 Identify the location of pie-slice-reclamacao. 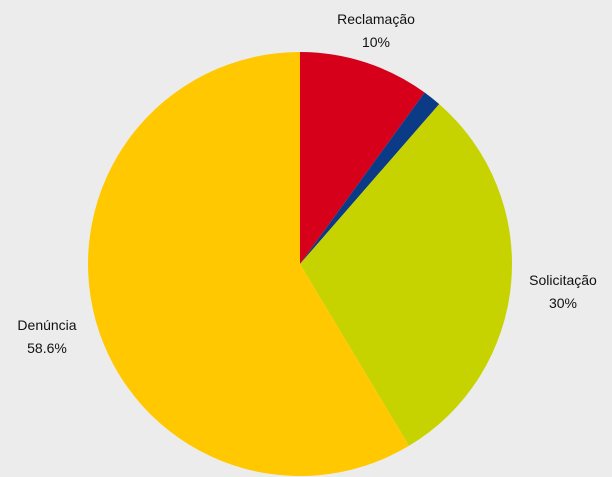
(362, 158).